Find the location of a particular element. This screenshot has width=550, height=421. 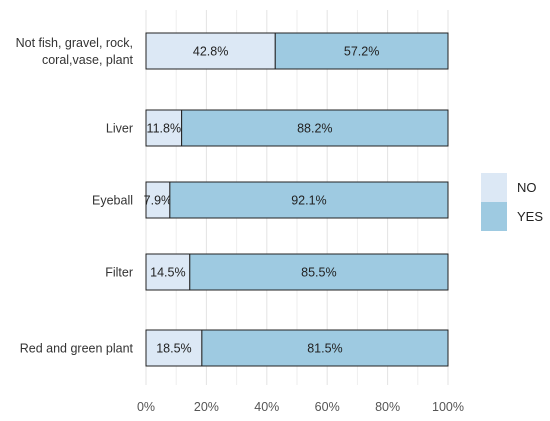

category-label: Red and green plant is located at coordinates (77, 349).